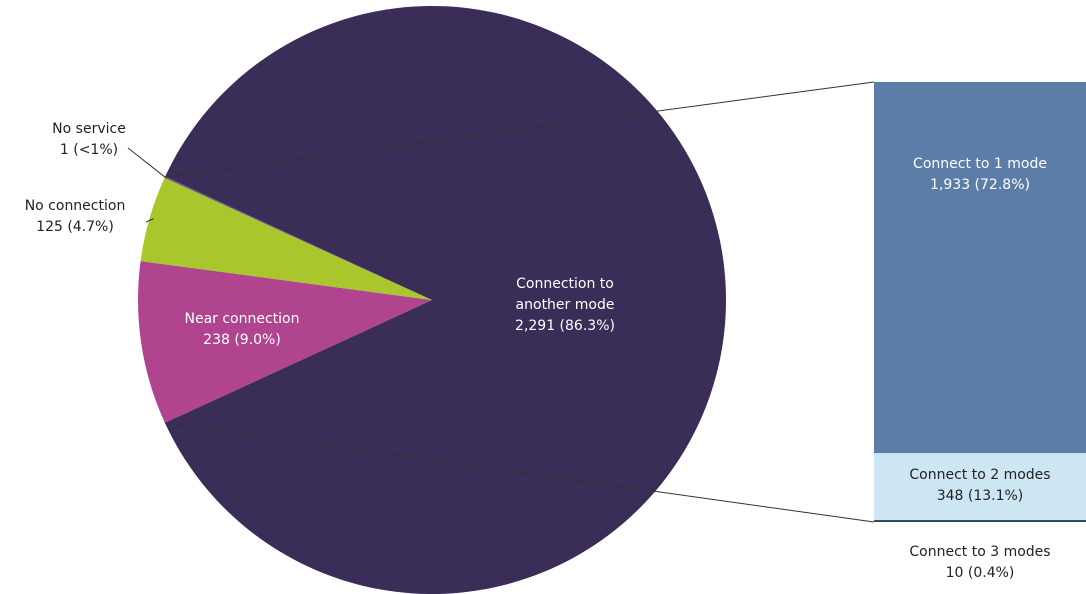 This screenshot has width=1086, height=594. I want to click on stacked-bar, so click(980, 302).